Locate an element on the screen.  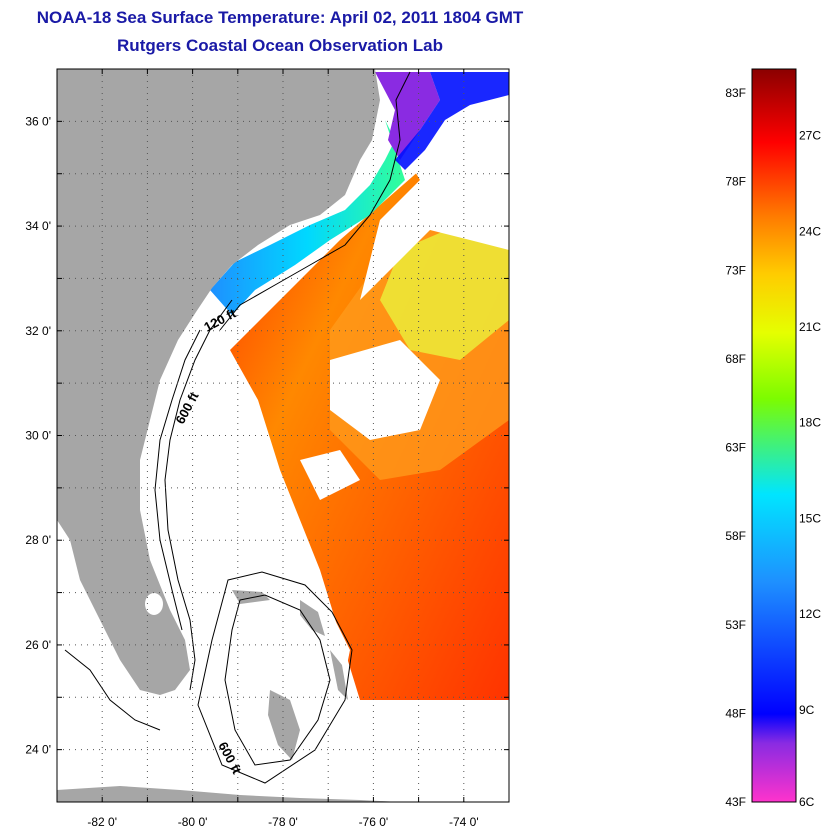
lon-tick-label: -82 0' is located at coordinates (102, 822).